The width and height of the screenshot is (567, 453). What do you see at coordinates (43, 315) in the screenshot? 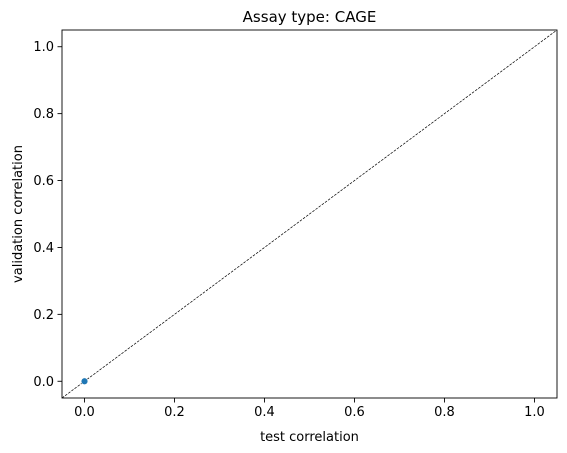
I see `y-tick-label: 0.2` at bounding box center [43, 315].